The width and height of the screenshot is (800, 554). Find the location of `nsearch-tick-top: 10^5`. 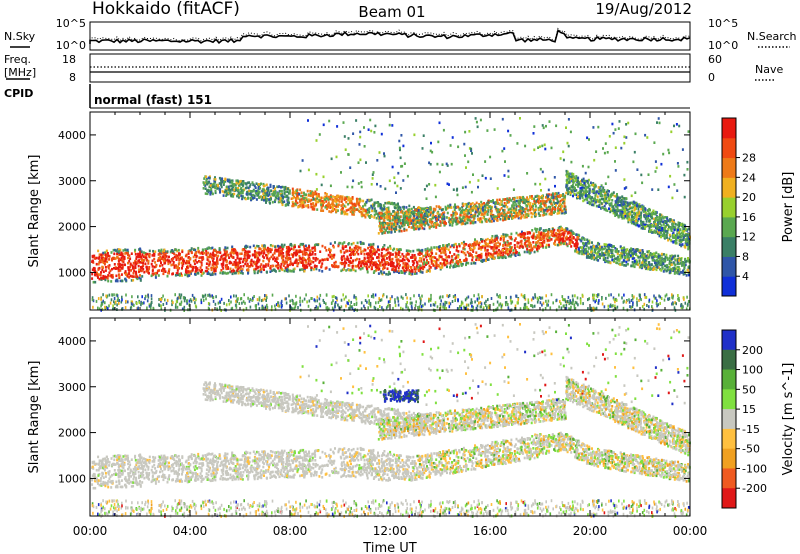

nsearch-tick-top: 10^5 is located at coordinates (723, 23).